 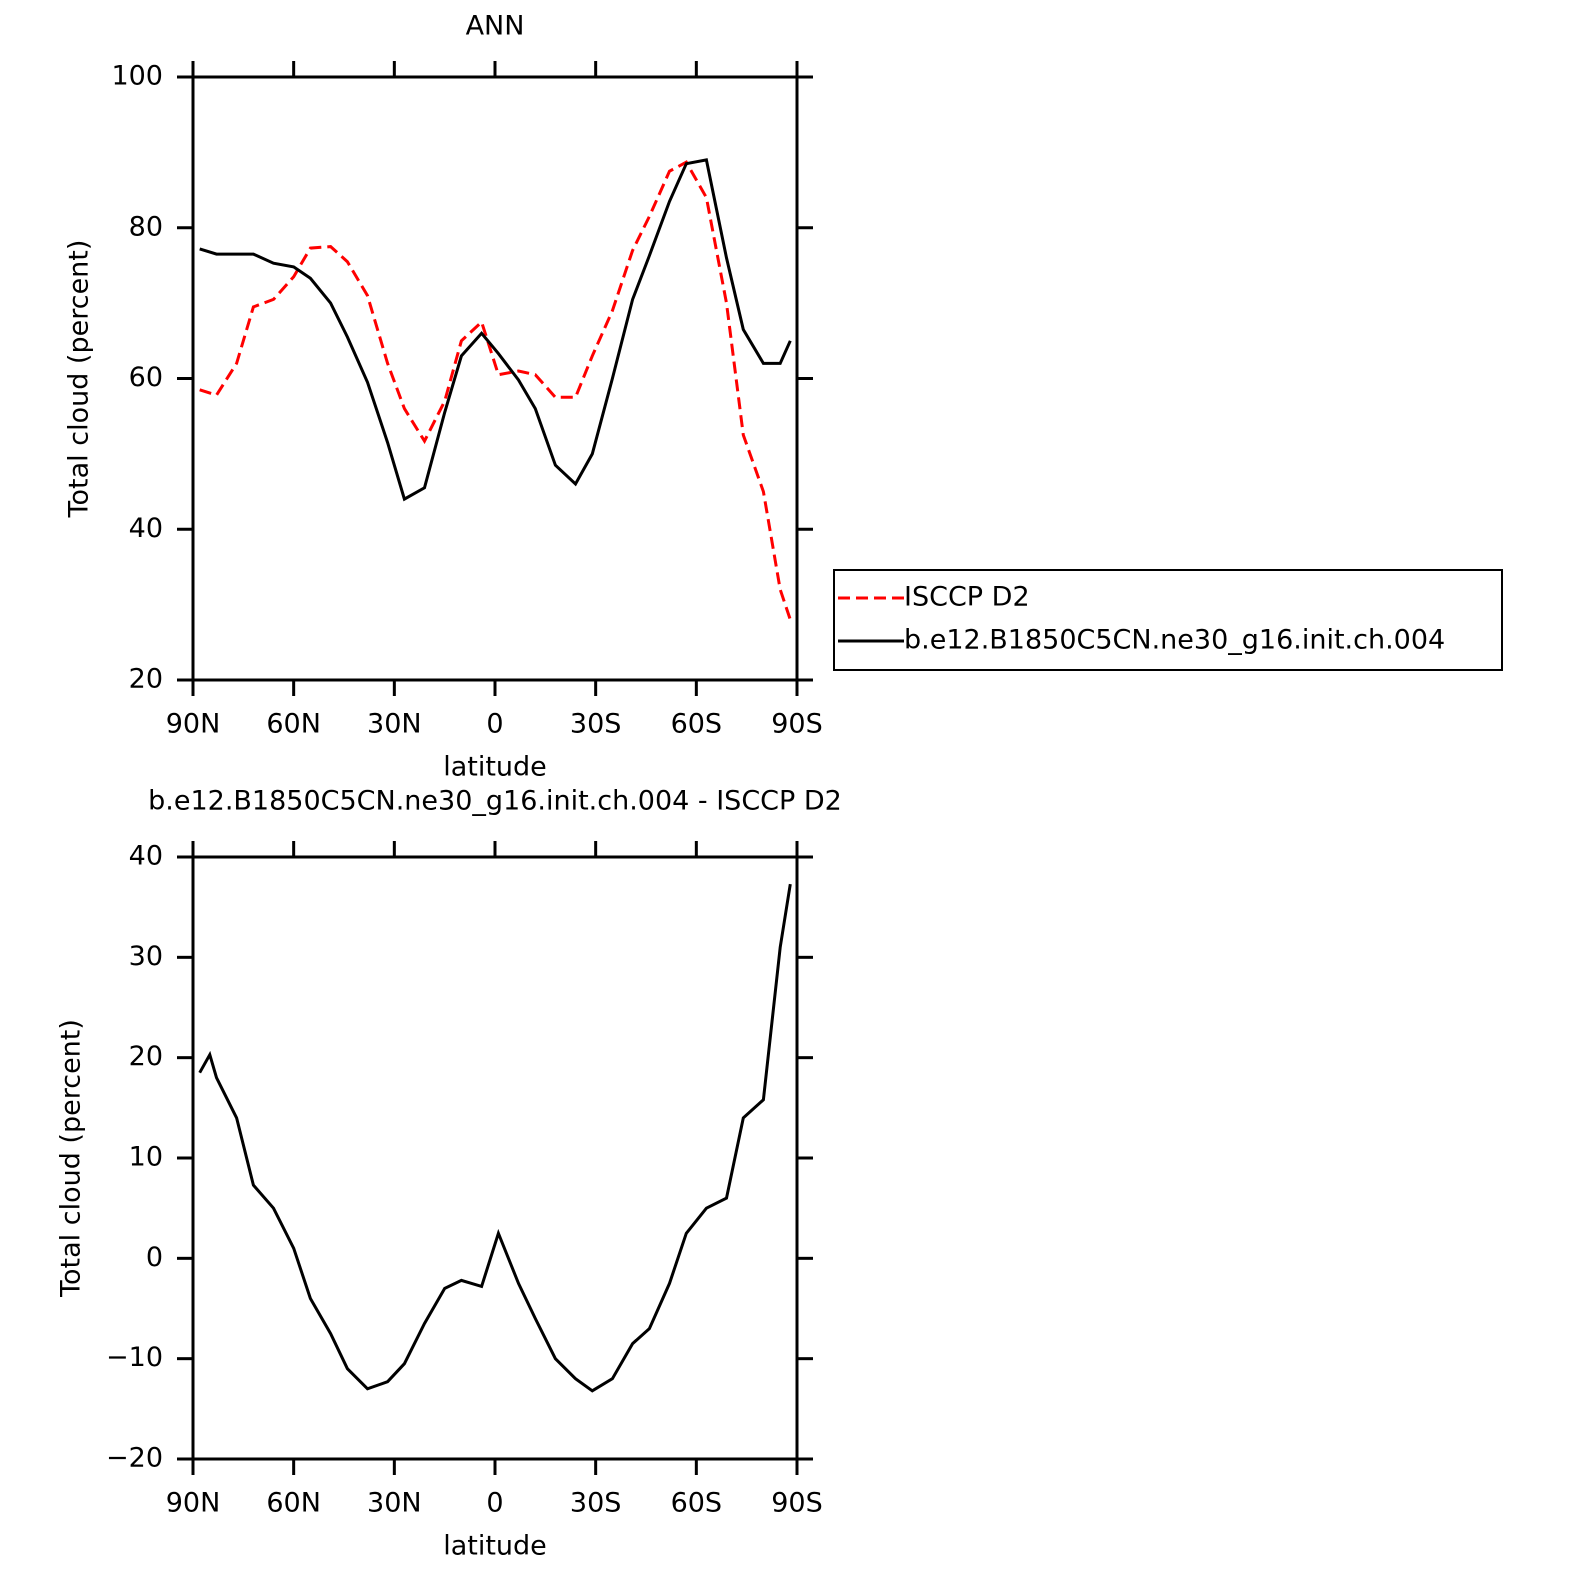 What do you see at coordinates (134, 1357) in the screenshot?
I see `y-tick-label: −10` at bounding box center [134, 1357].